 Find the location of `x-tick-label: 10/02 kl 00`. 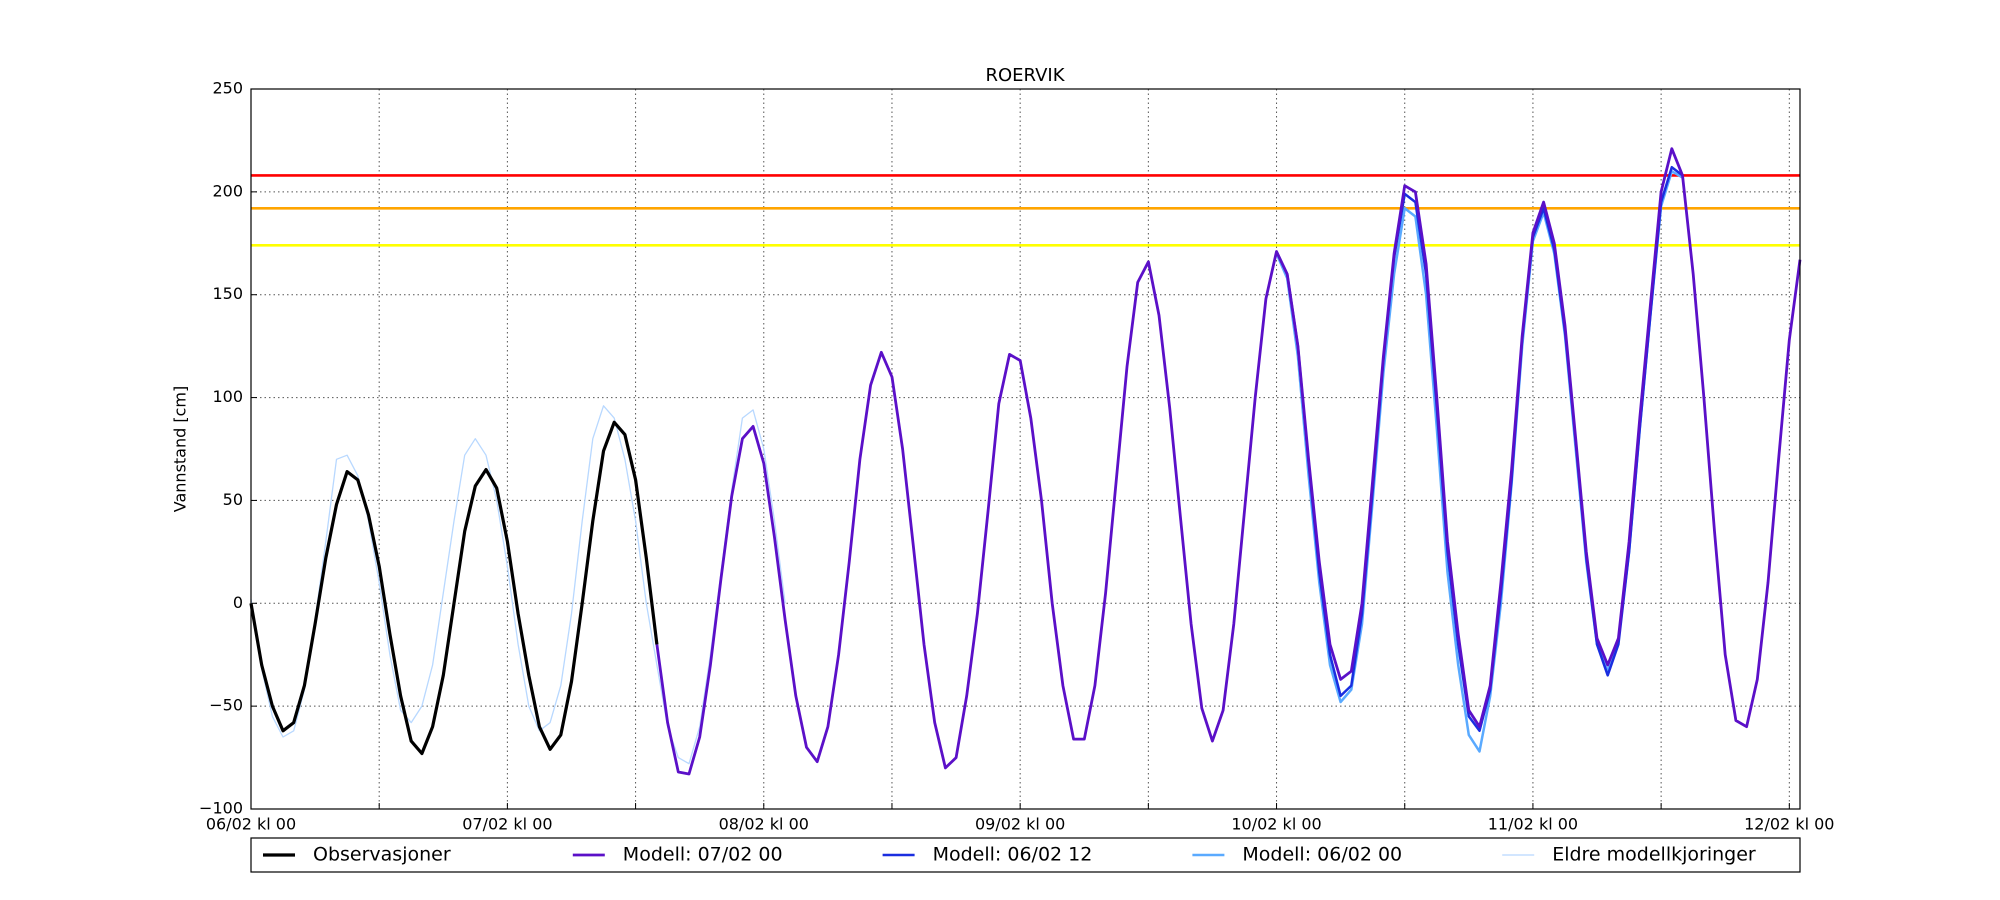

x-tick-label: 10/02 kl 00 is located at coordinates (1276, 824).